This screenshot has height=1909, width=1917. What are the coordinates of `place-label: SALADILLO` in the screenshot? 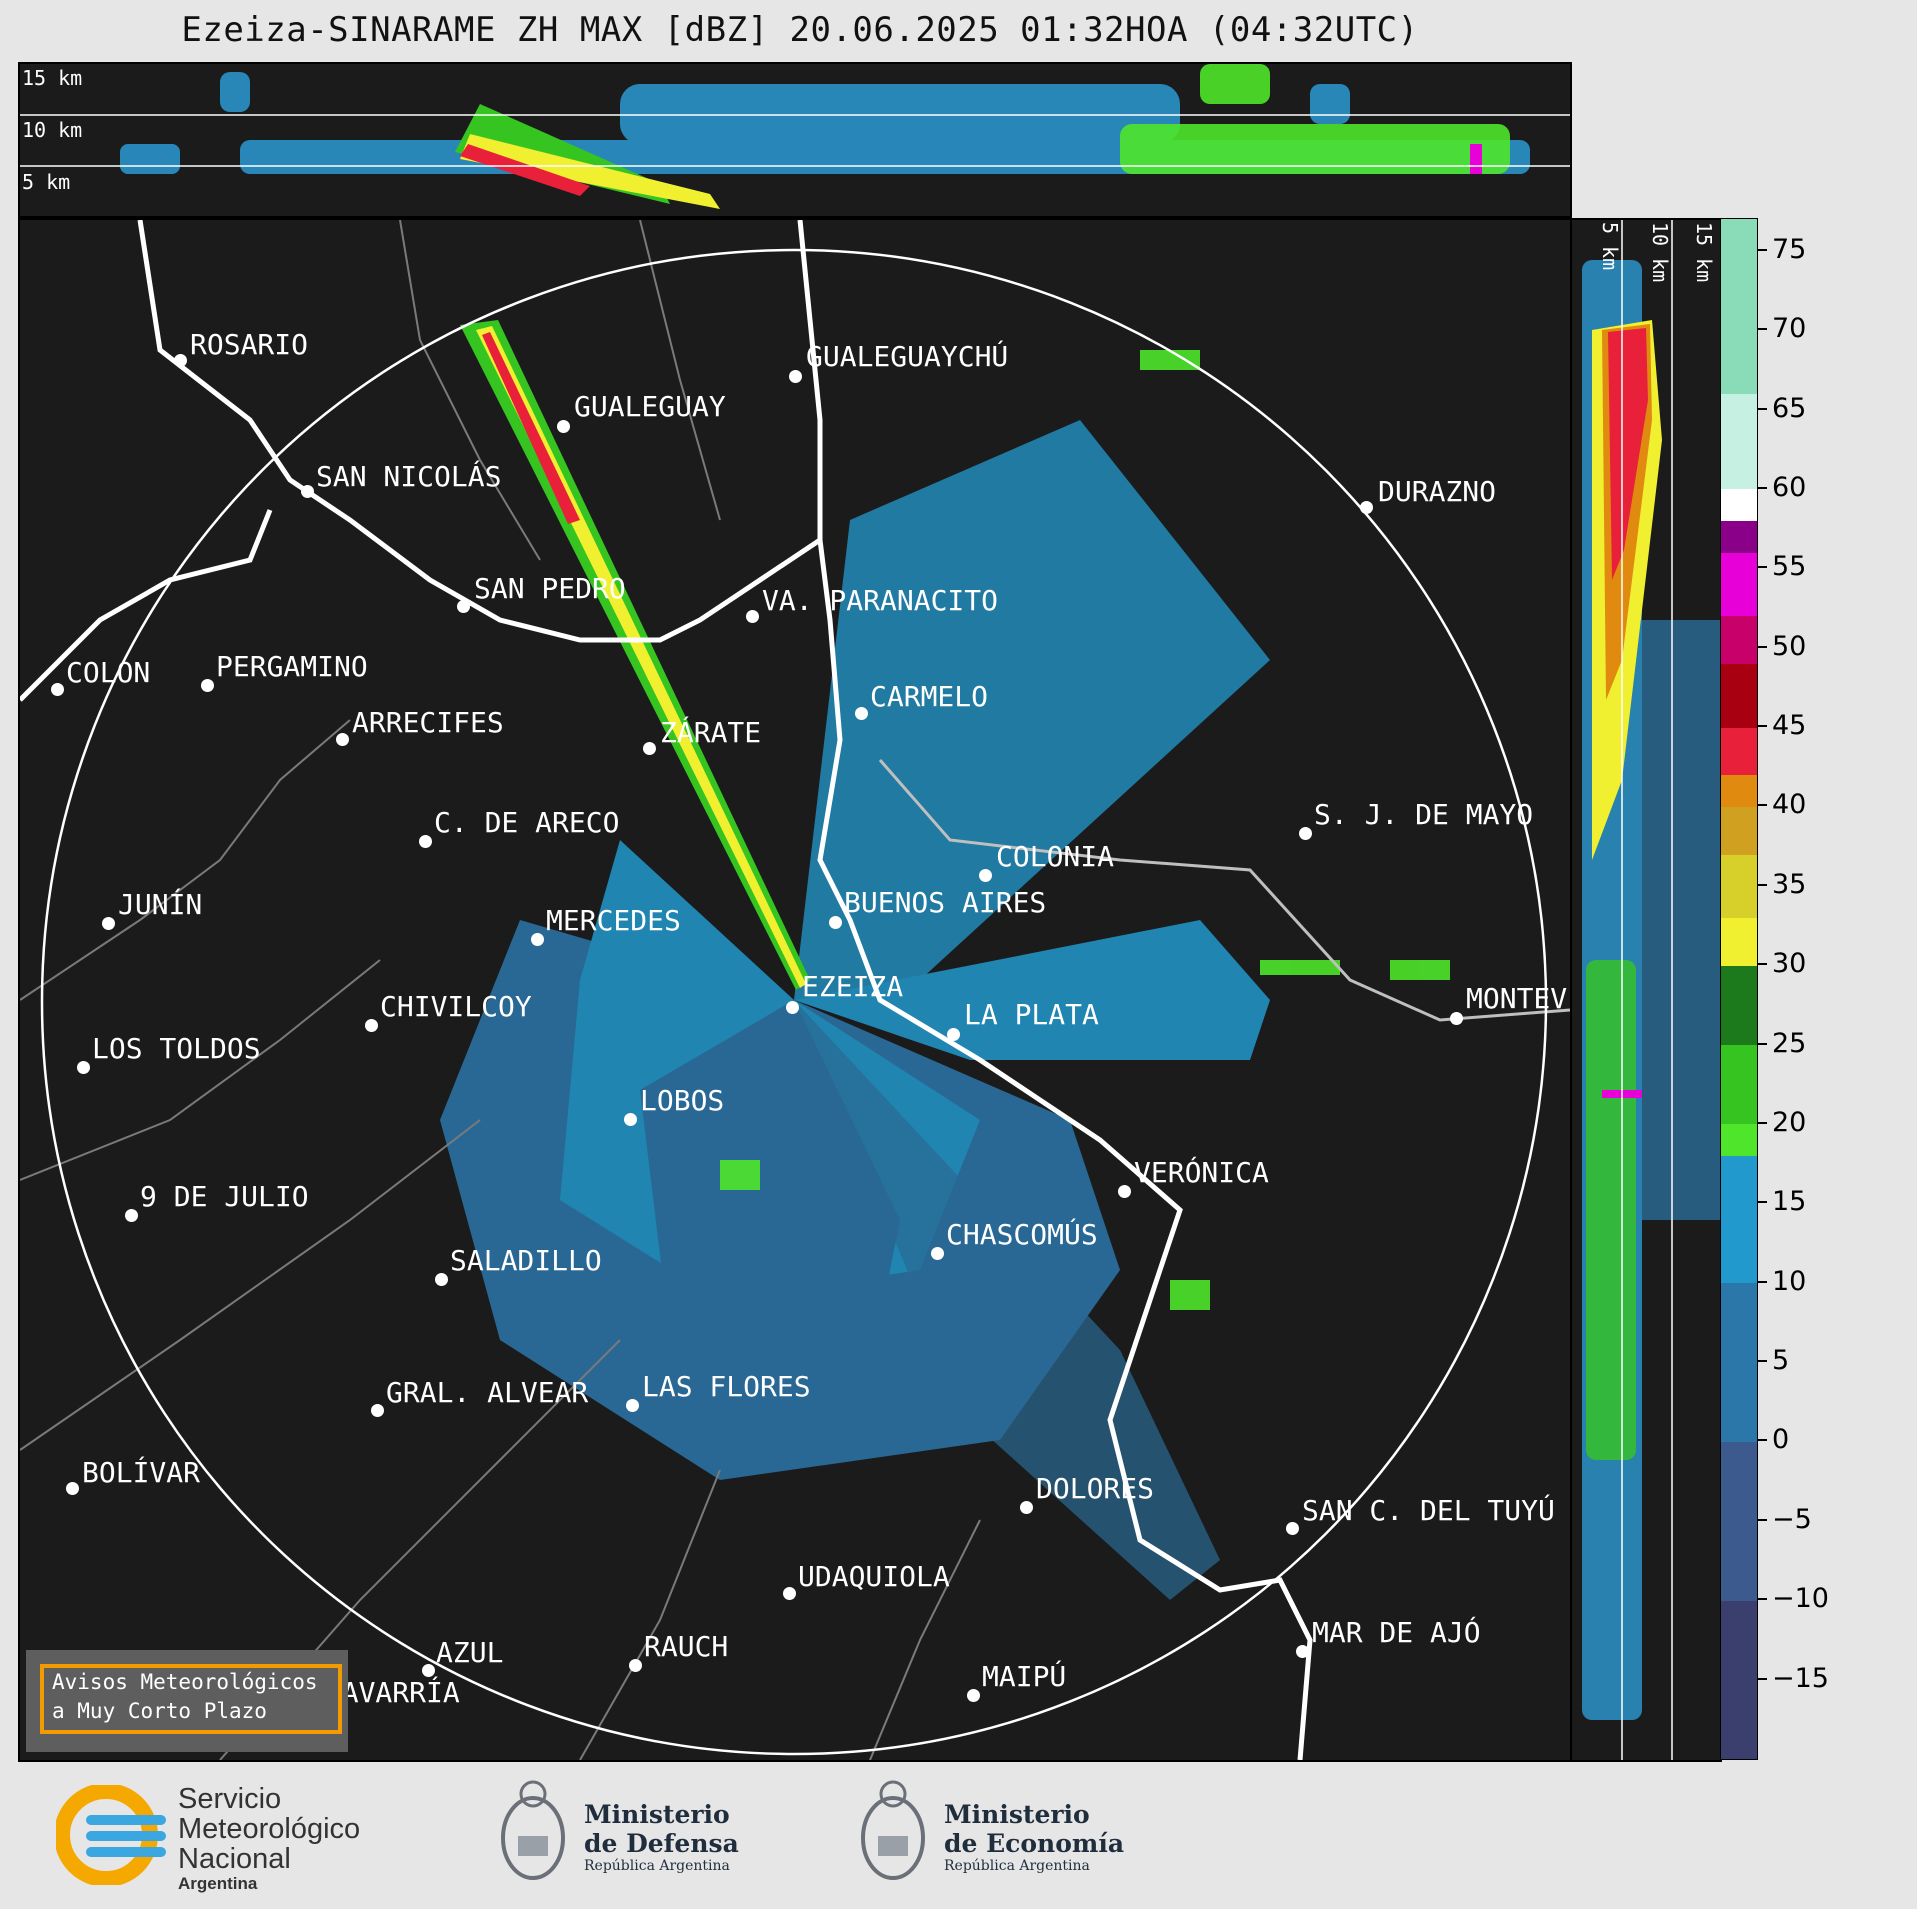 It's located at (526, 1260).